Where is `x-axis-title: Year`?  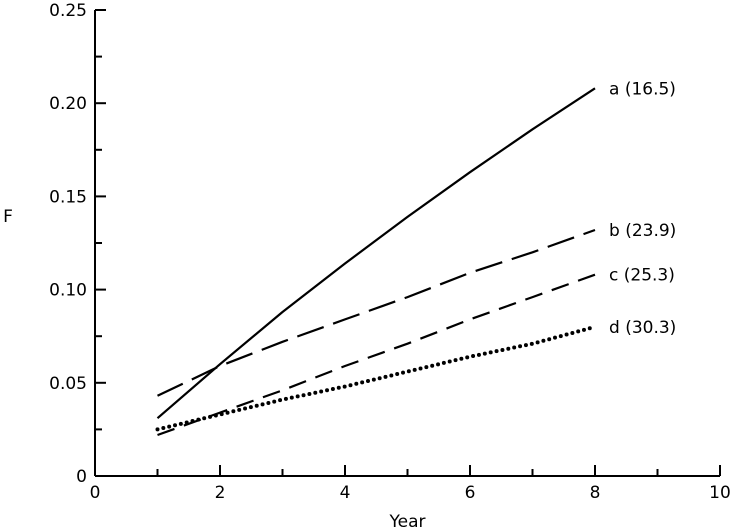
x-axis-title: Year is located at coordinates (407, 522).